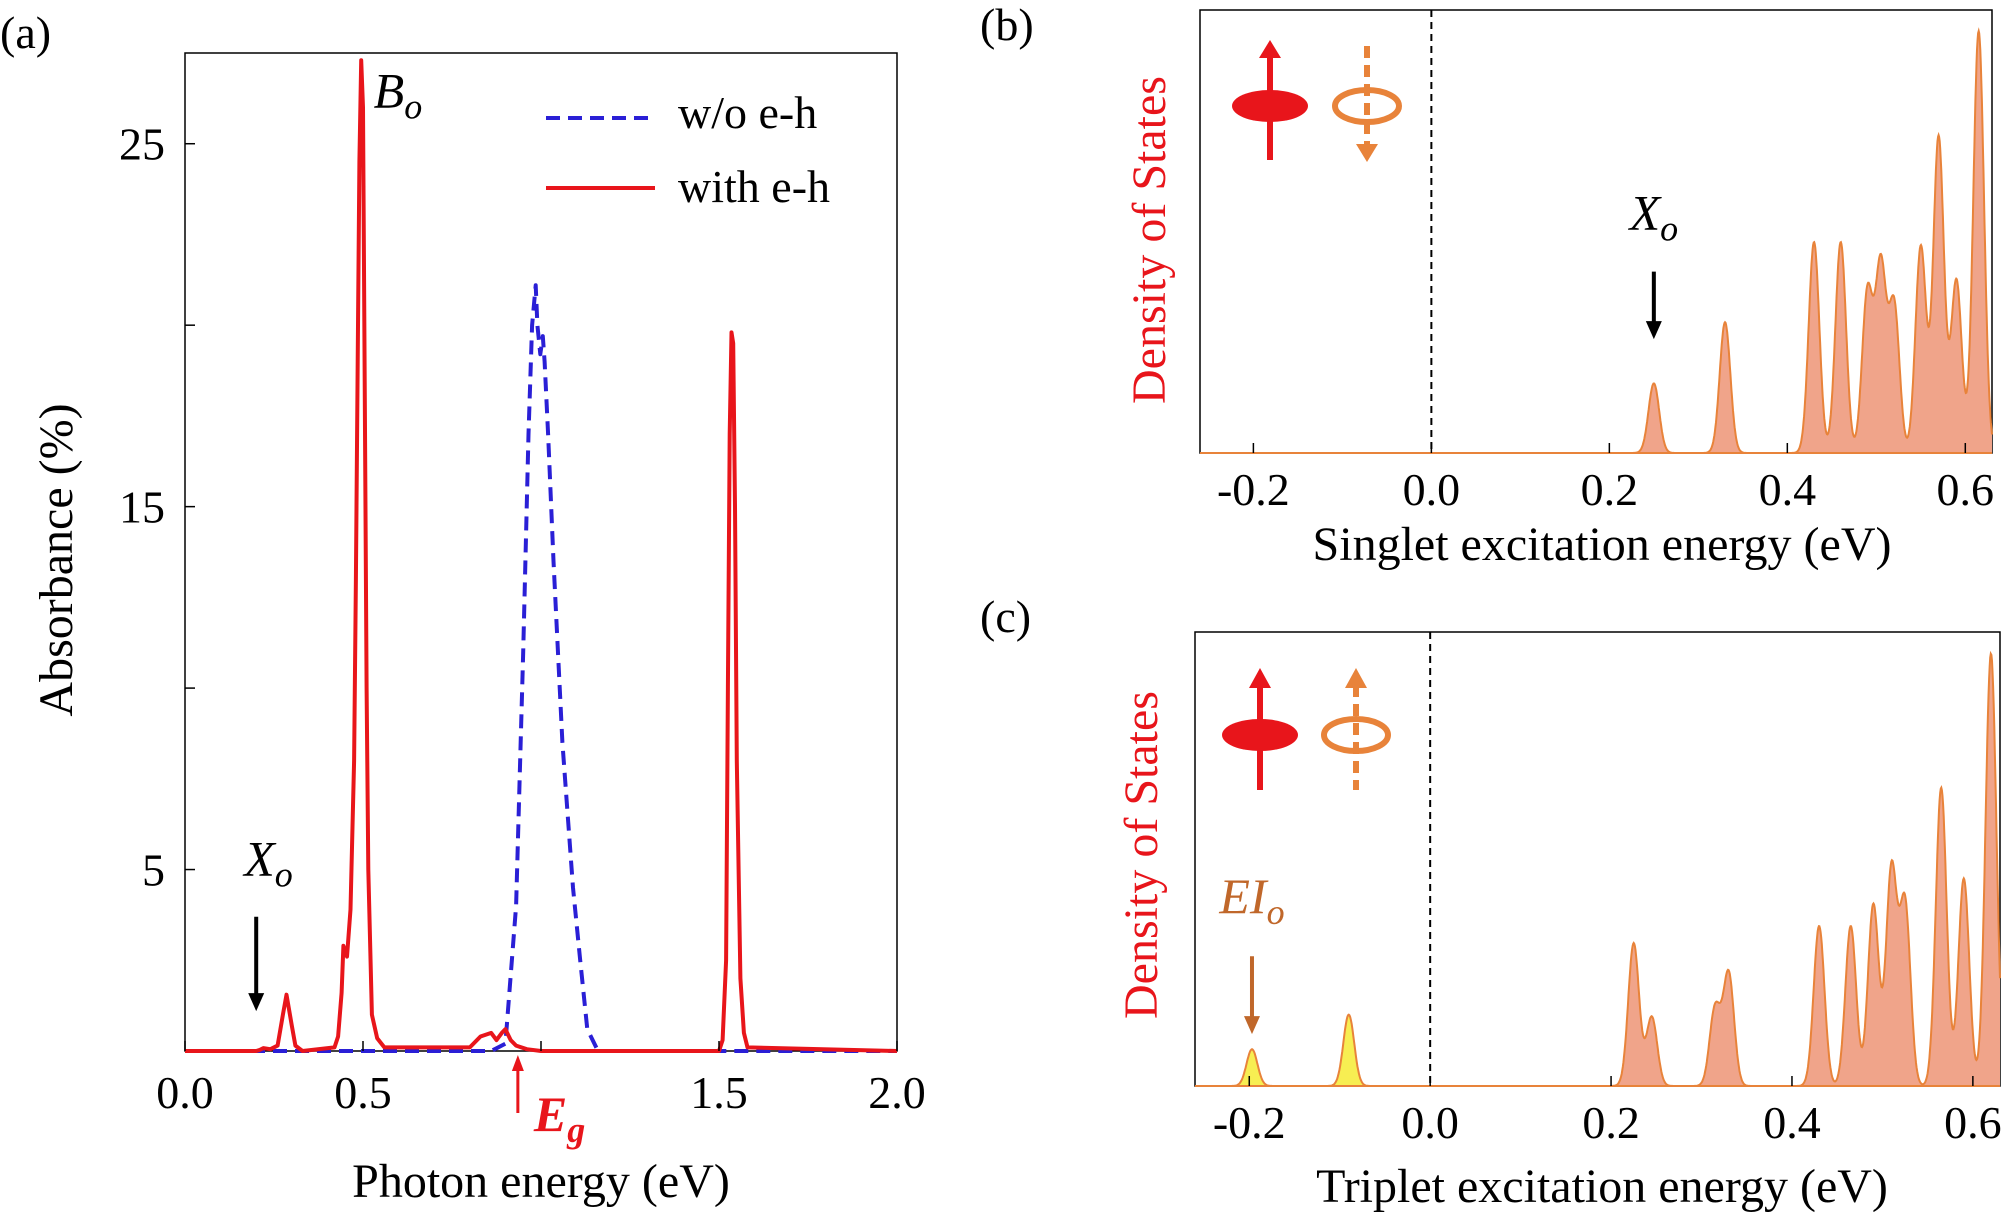 The height and width of the screenshot is (1217, 2016). I want to click on singlet-spin-icon, so click(1317, 101).